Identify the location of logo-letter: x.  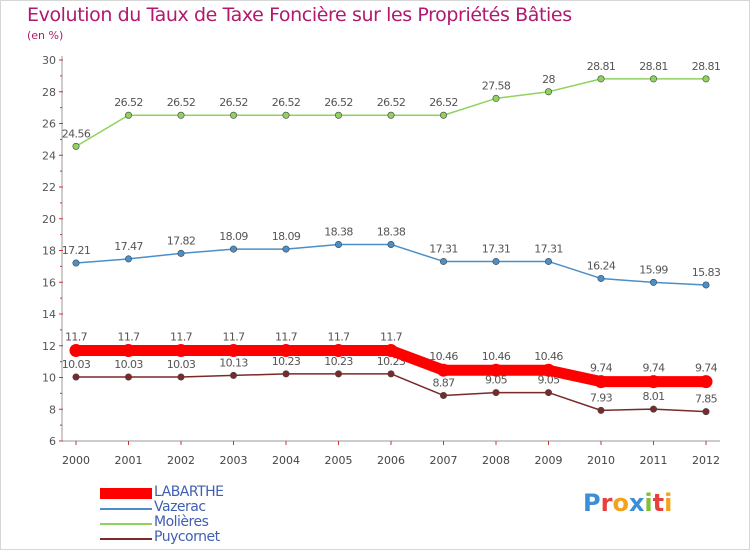
(636, 503).